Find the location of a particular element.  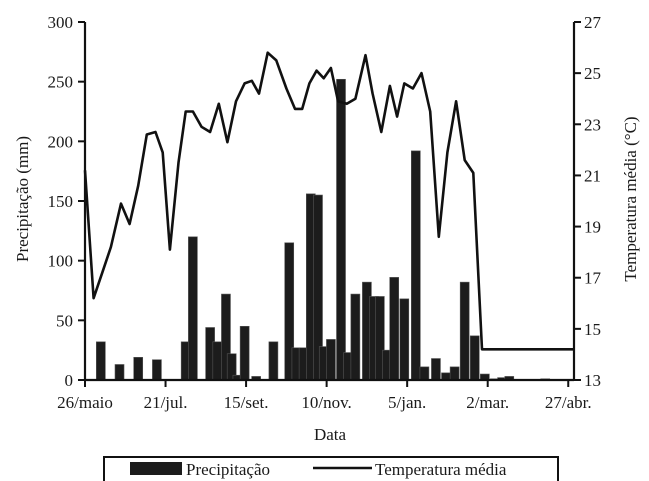

legend-frame is located at coordinates (331, 468).